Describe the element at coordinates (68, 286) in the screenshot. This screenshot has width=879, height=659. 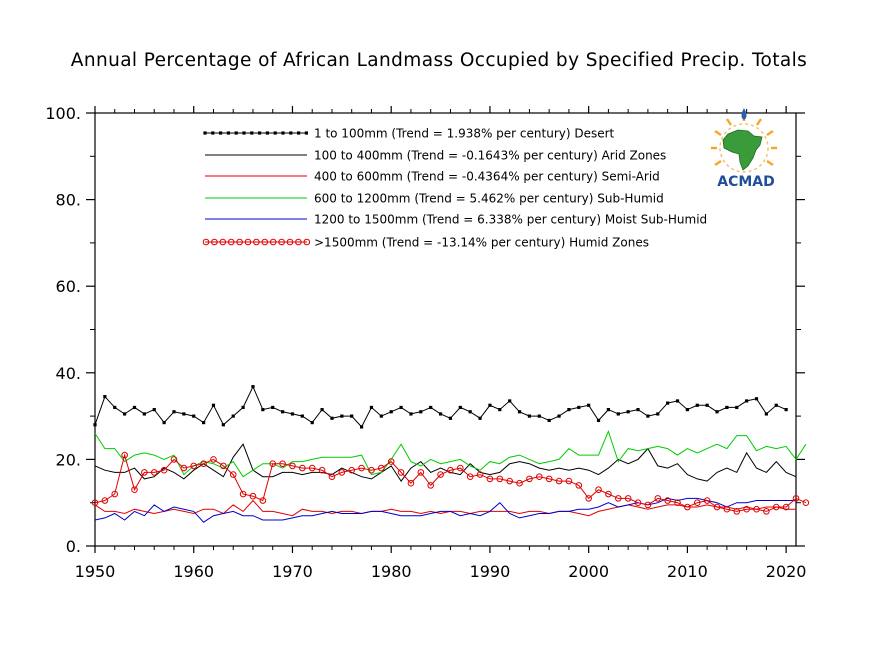
I see `y-tick-label: 60.` at that location.